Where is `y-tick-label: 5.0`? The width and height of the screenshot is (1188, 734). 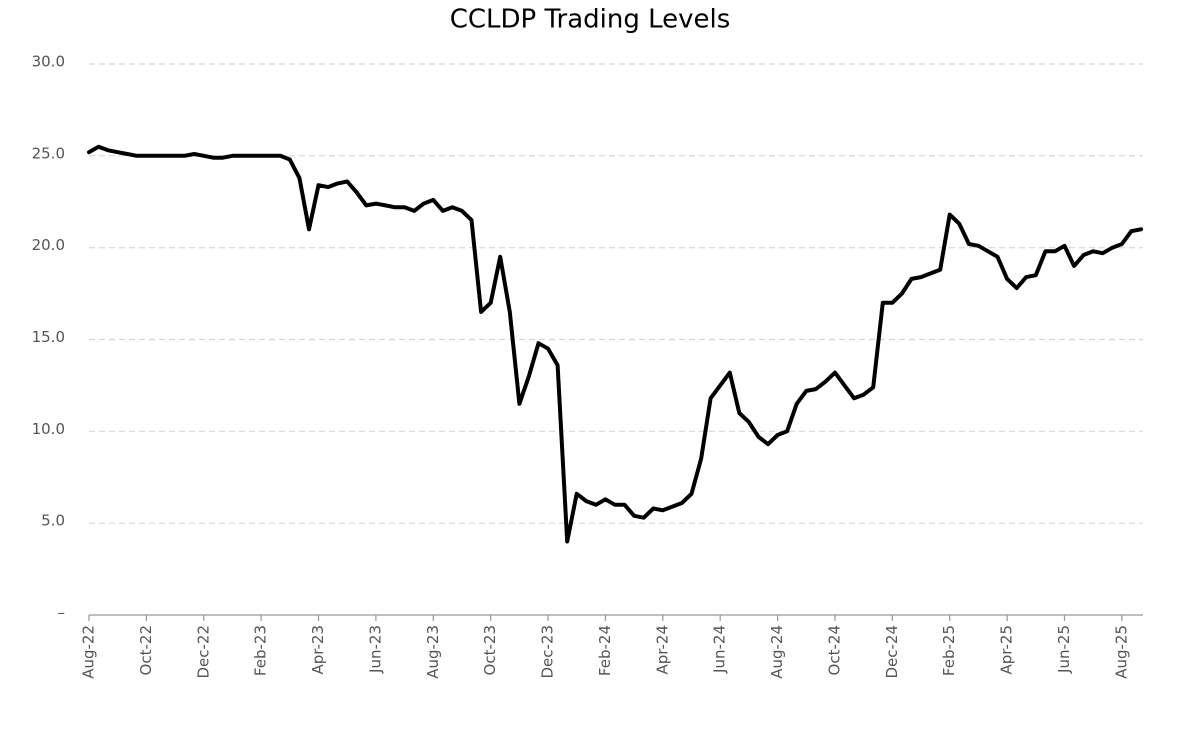 y-tick-label: 5.0 is located at coordinates (53, 521).